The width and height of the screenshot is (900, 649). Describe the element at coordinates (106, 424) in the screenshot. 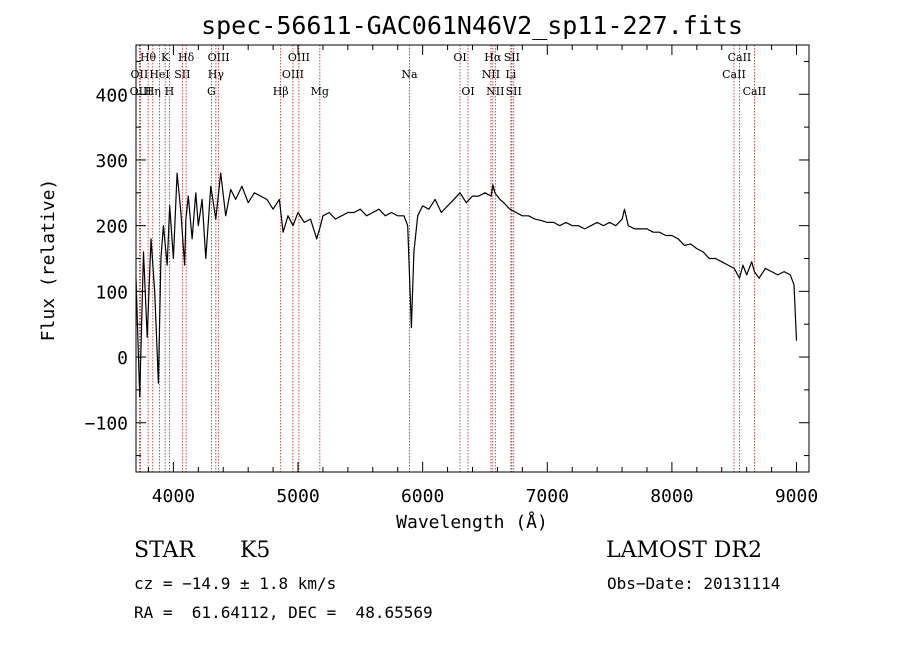

I see `y-tick-label: −100` at that location.